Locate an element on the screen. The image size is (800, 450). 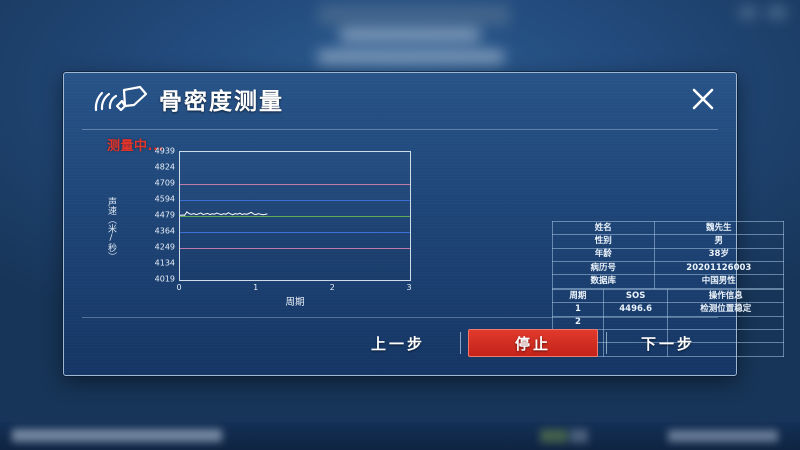
results-column-header: SOS is located at coordinates (635, 296).